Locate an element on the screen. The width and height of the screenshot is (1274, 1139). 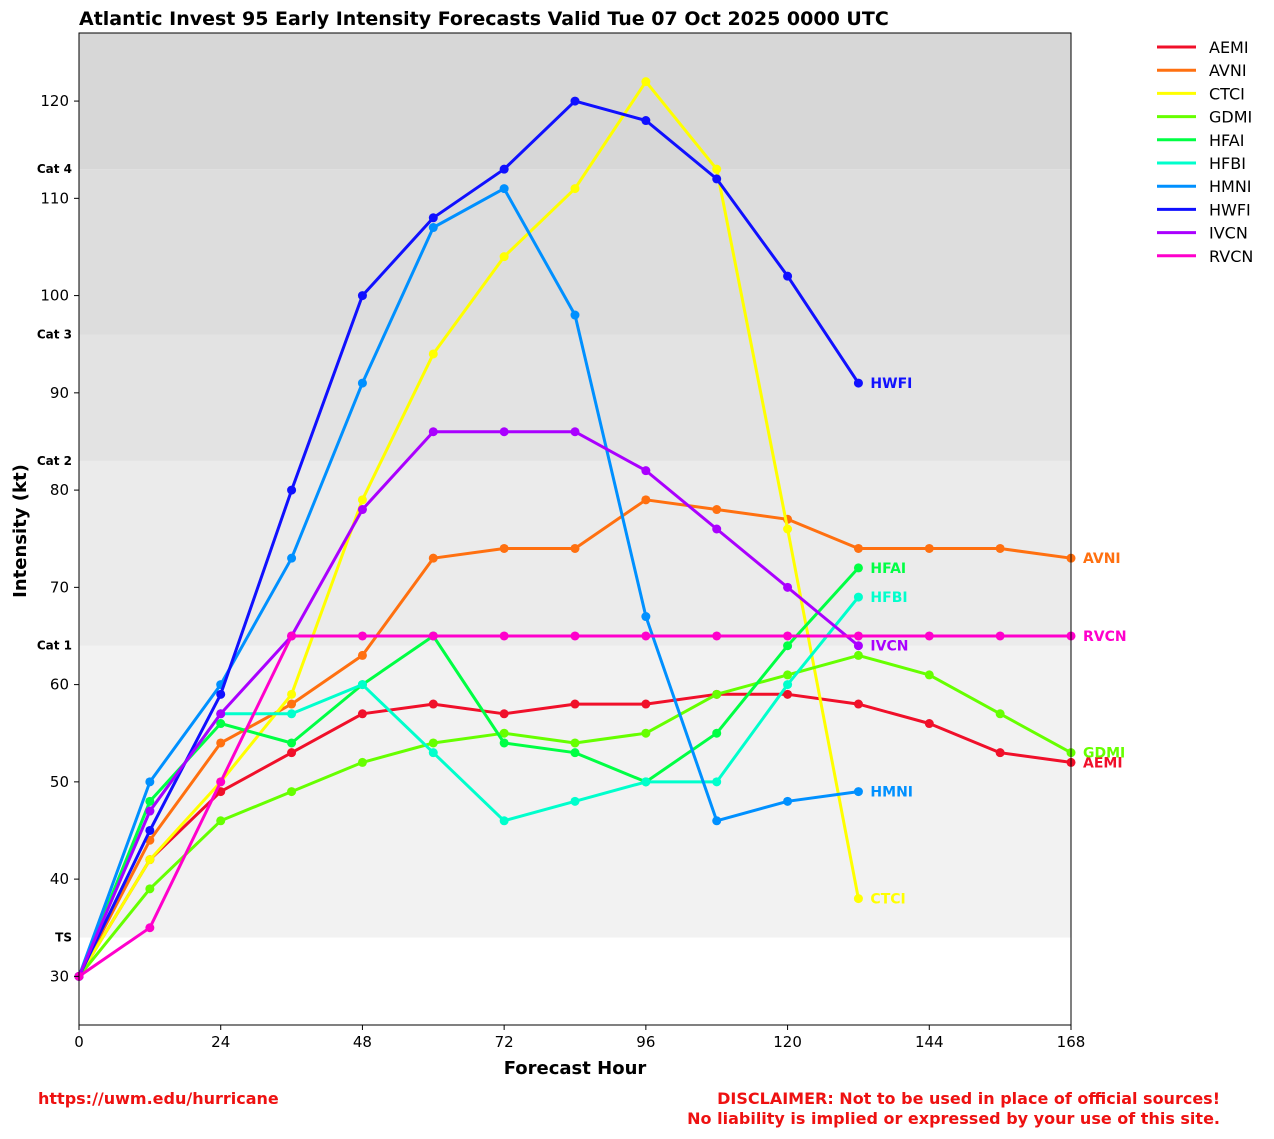
x-tick-label: 144 is located at coordinates (929, 1042).